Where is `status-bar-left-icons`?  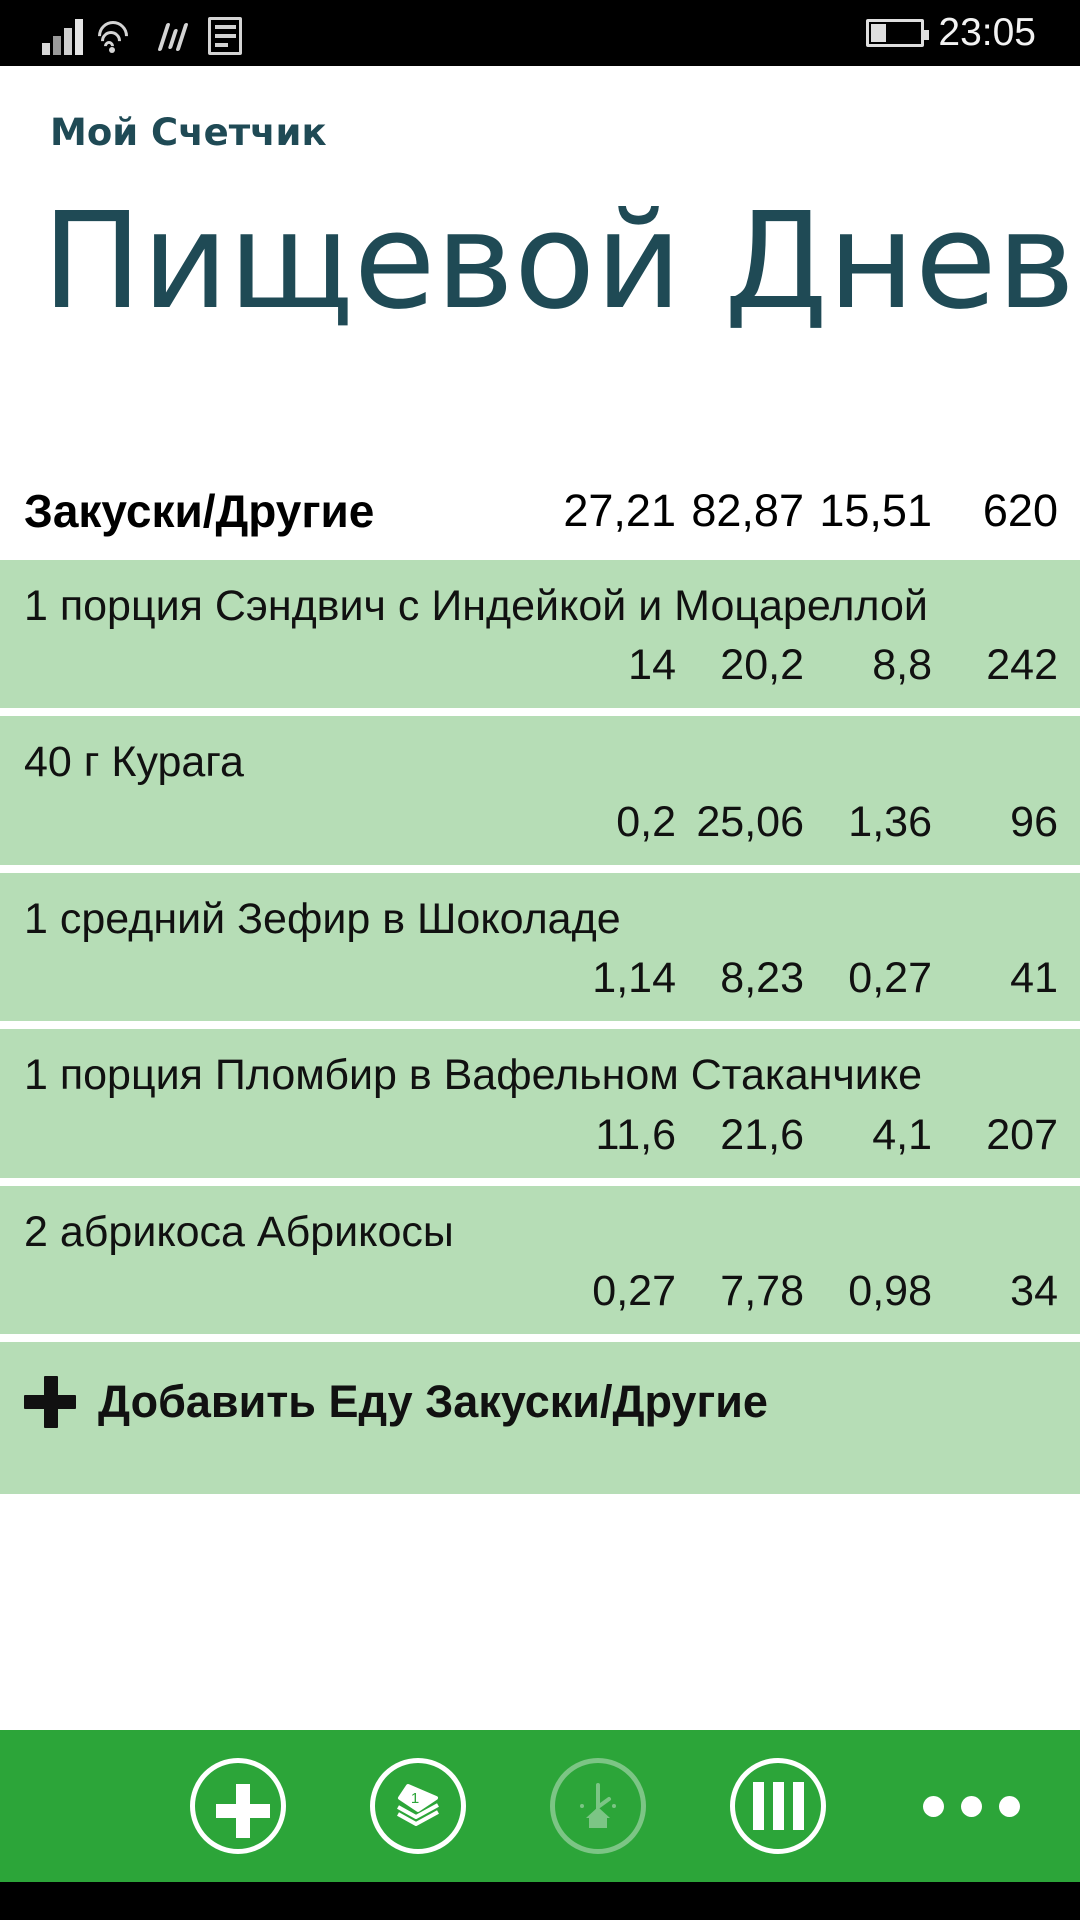 status-bar-left-icons is located at coordinates (142, 34).